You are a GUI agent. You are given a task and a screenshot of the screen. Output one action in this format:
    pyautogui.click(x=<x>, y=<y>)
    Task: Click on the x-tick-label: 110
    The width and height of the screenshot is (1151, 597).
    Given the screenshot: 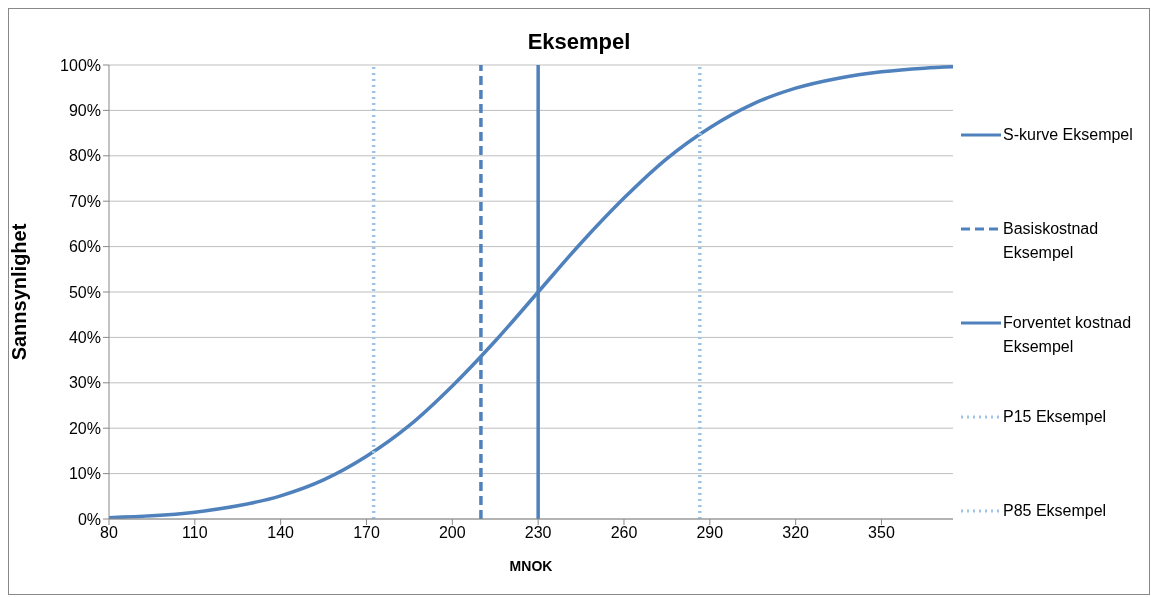 What is the action you would take?
    pyautogui.click(x=195, y=533)
    